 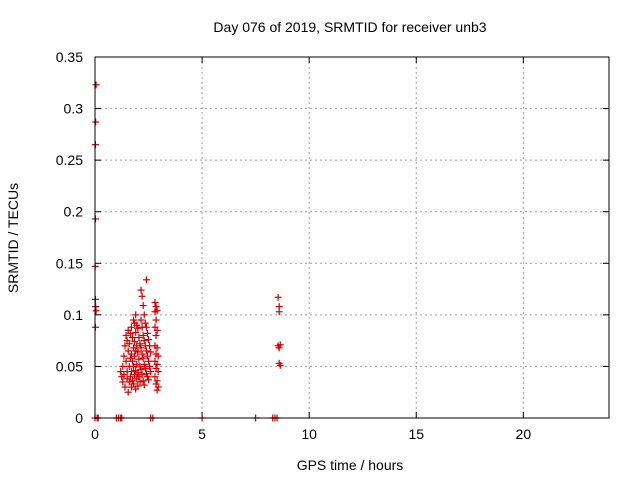 What do you see at coordinates (524, 434) in the screenshot?
I see `x-tick-label: 20` at bounding box center [524, 434].